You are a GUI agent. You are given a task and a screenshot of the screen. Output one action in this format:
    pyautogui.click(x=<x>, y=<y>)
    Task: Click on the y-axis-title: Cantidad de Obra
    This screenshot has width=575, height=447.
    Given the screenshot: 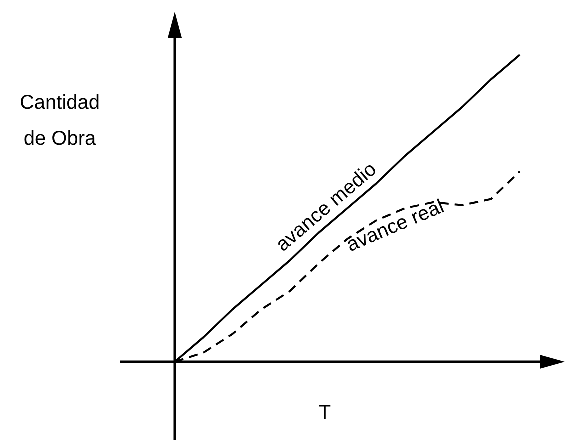 What is the action you would take?
    pyautogui.click(x=60, y=121)
    